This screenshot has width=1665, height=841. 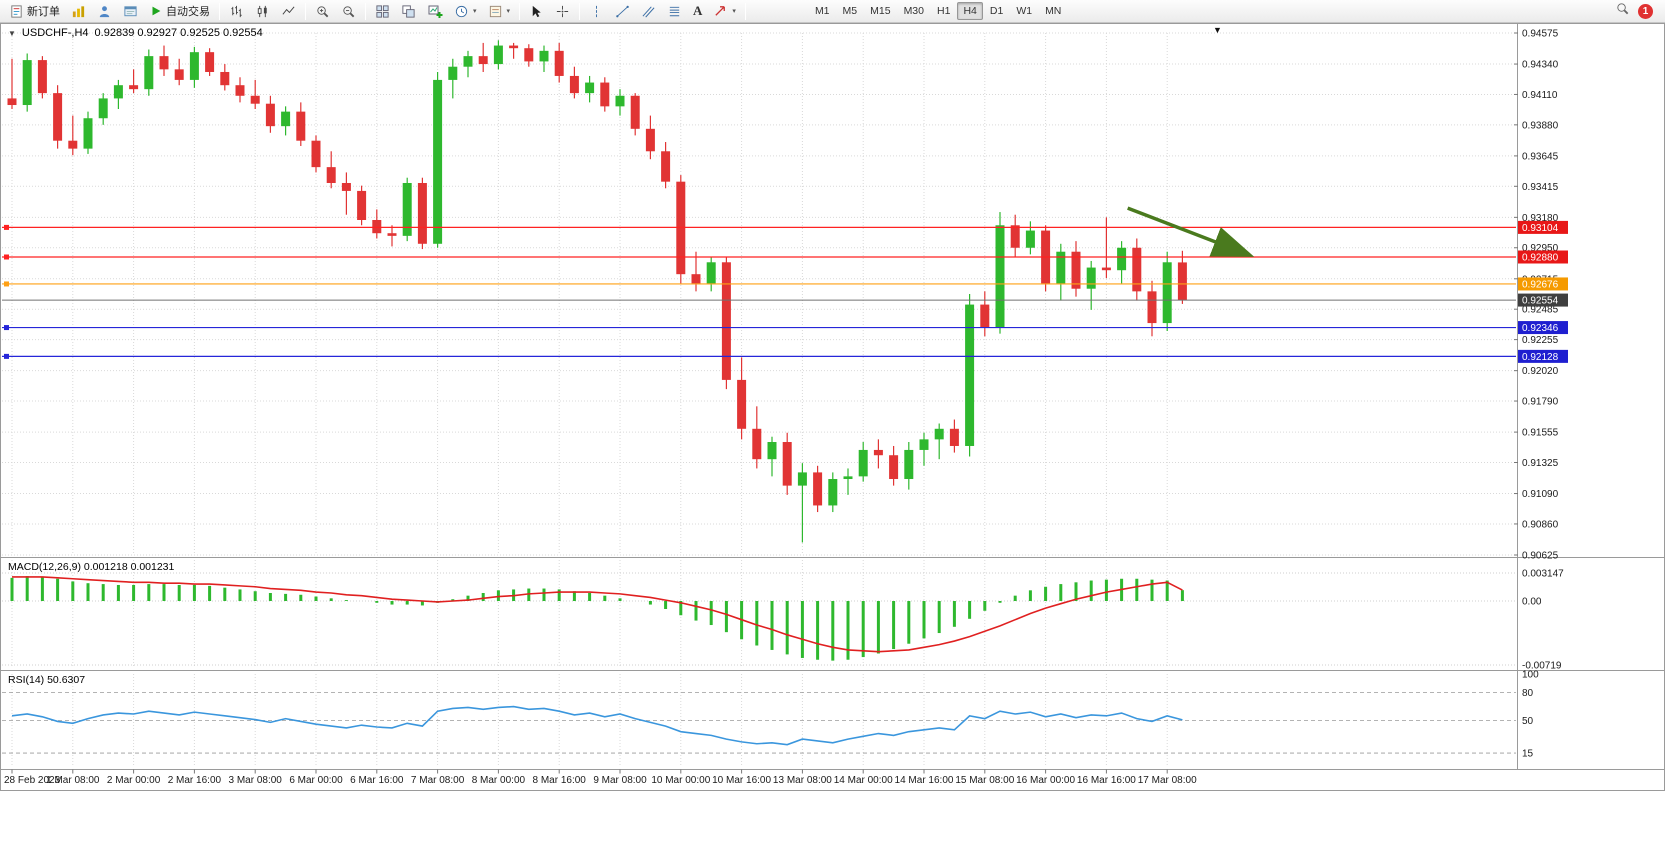 What do you see at coordinates (1528, 754) in the screenshot?
I see `rsi-axis-label: 15` at bounding box center [1528, 754].